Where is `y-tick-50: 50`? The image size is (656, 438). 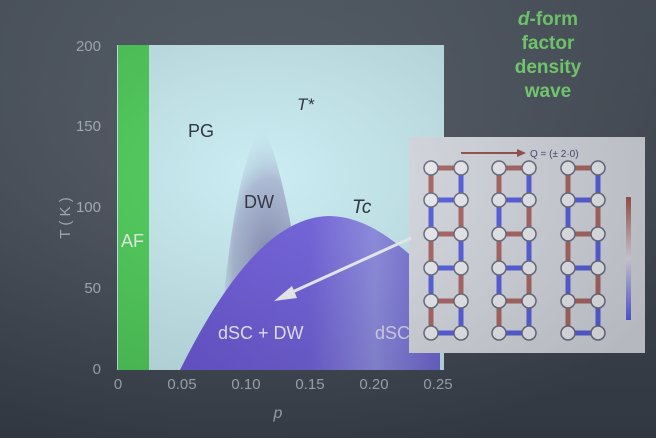
y-tick-50: 50 is located at coordinates (92, 288).